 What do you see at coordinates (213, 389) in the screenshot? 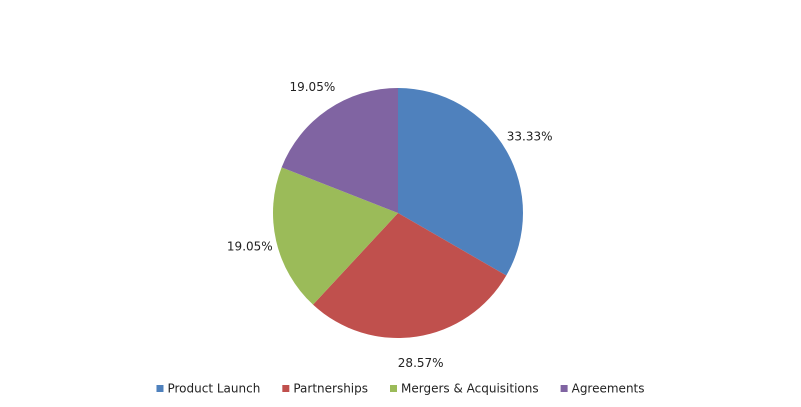
I see `legend-label: Product Launch` at bounding box center [213, 389].